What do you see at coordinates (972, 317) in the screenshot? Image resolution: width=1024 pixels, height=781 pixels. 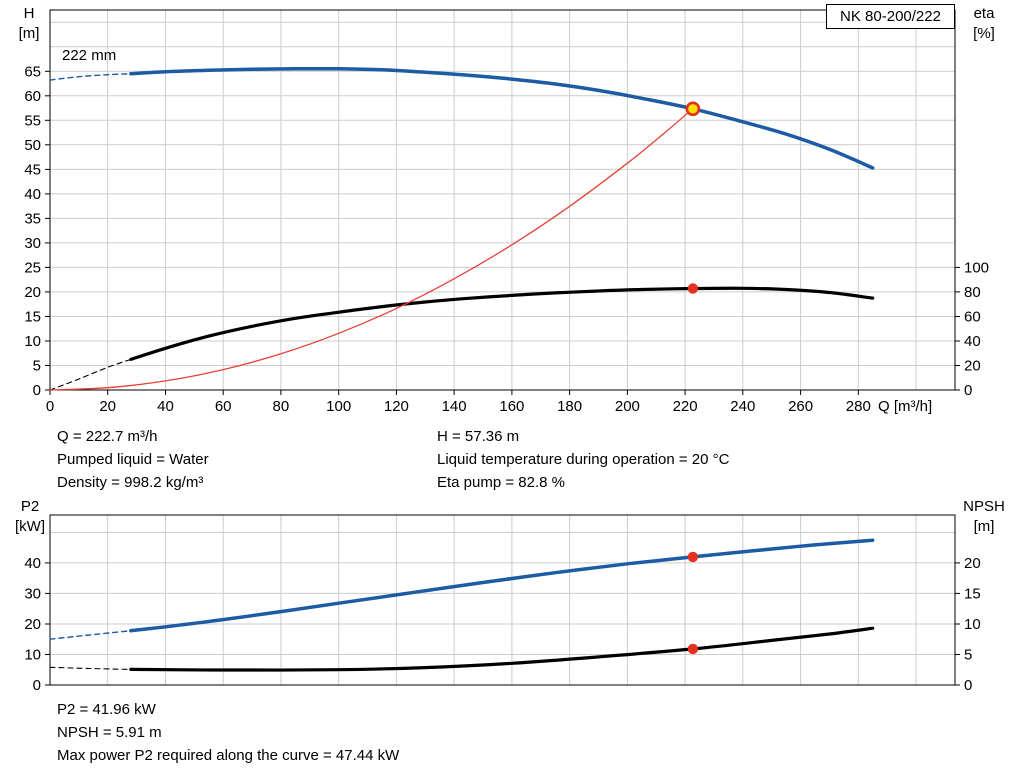 I see `y-right-tick-label: 60` at bounding box center [972, 317].